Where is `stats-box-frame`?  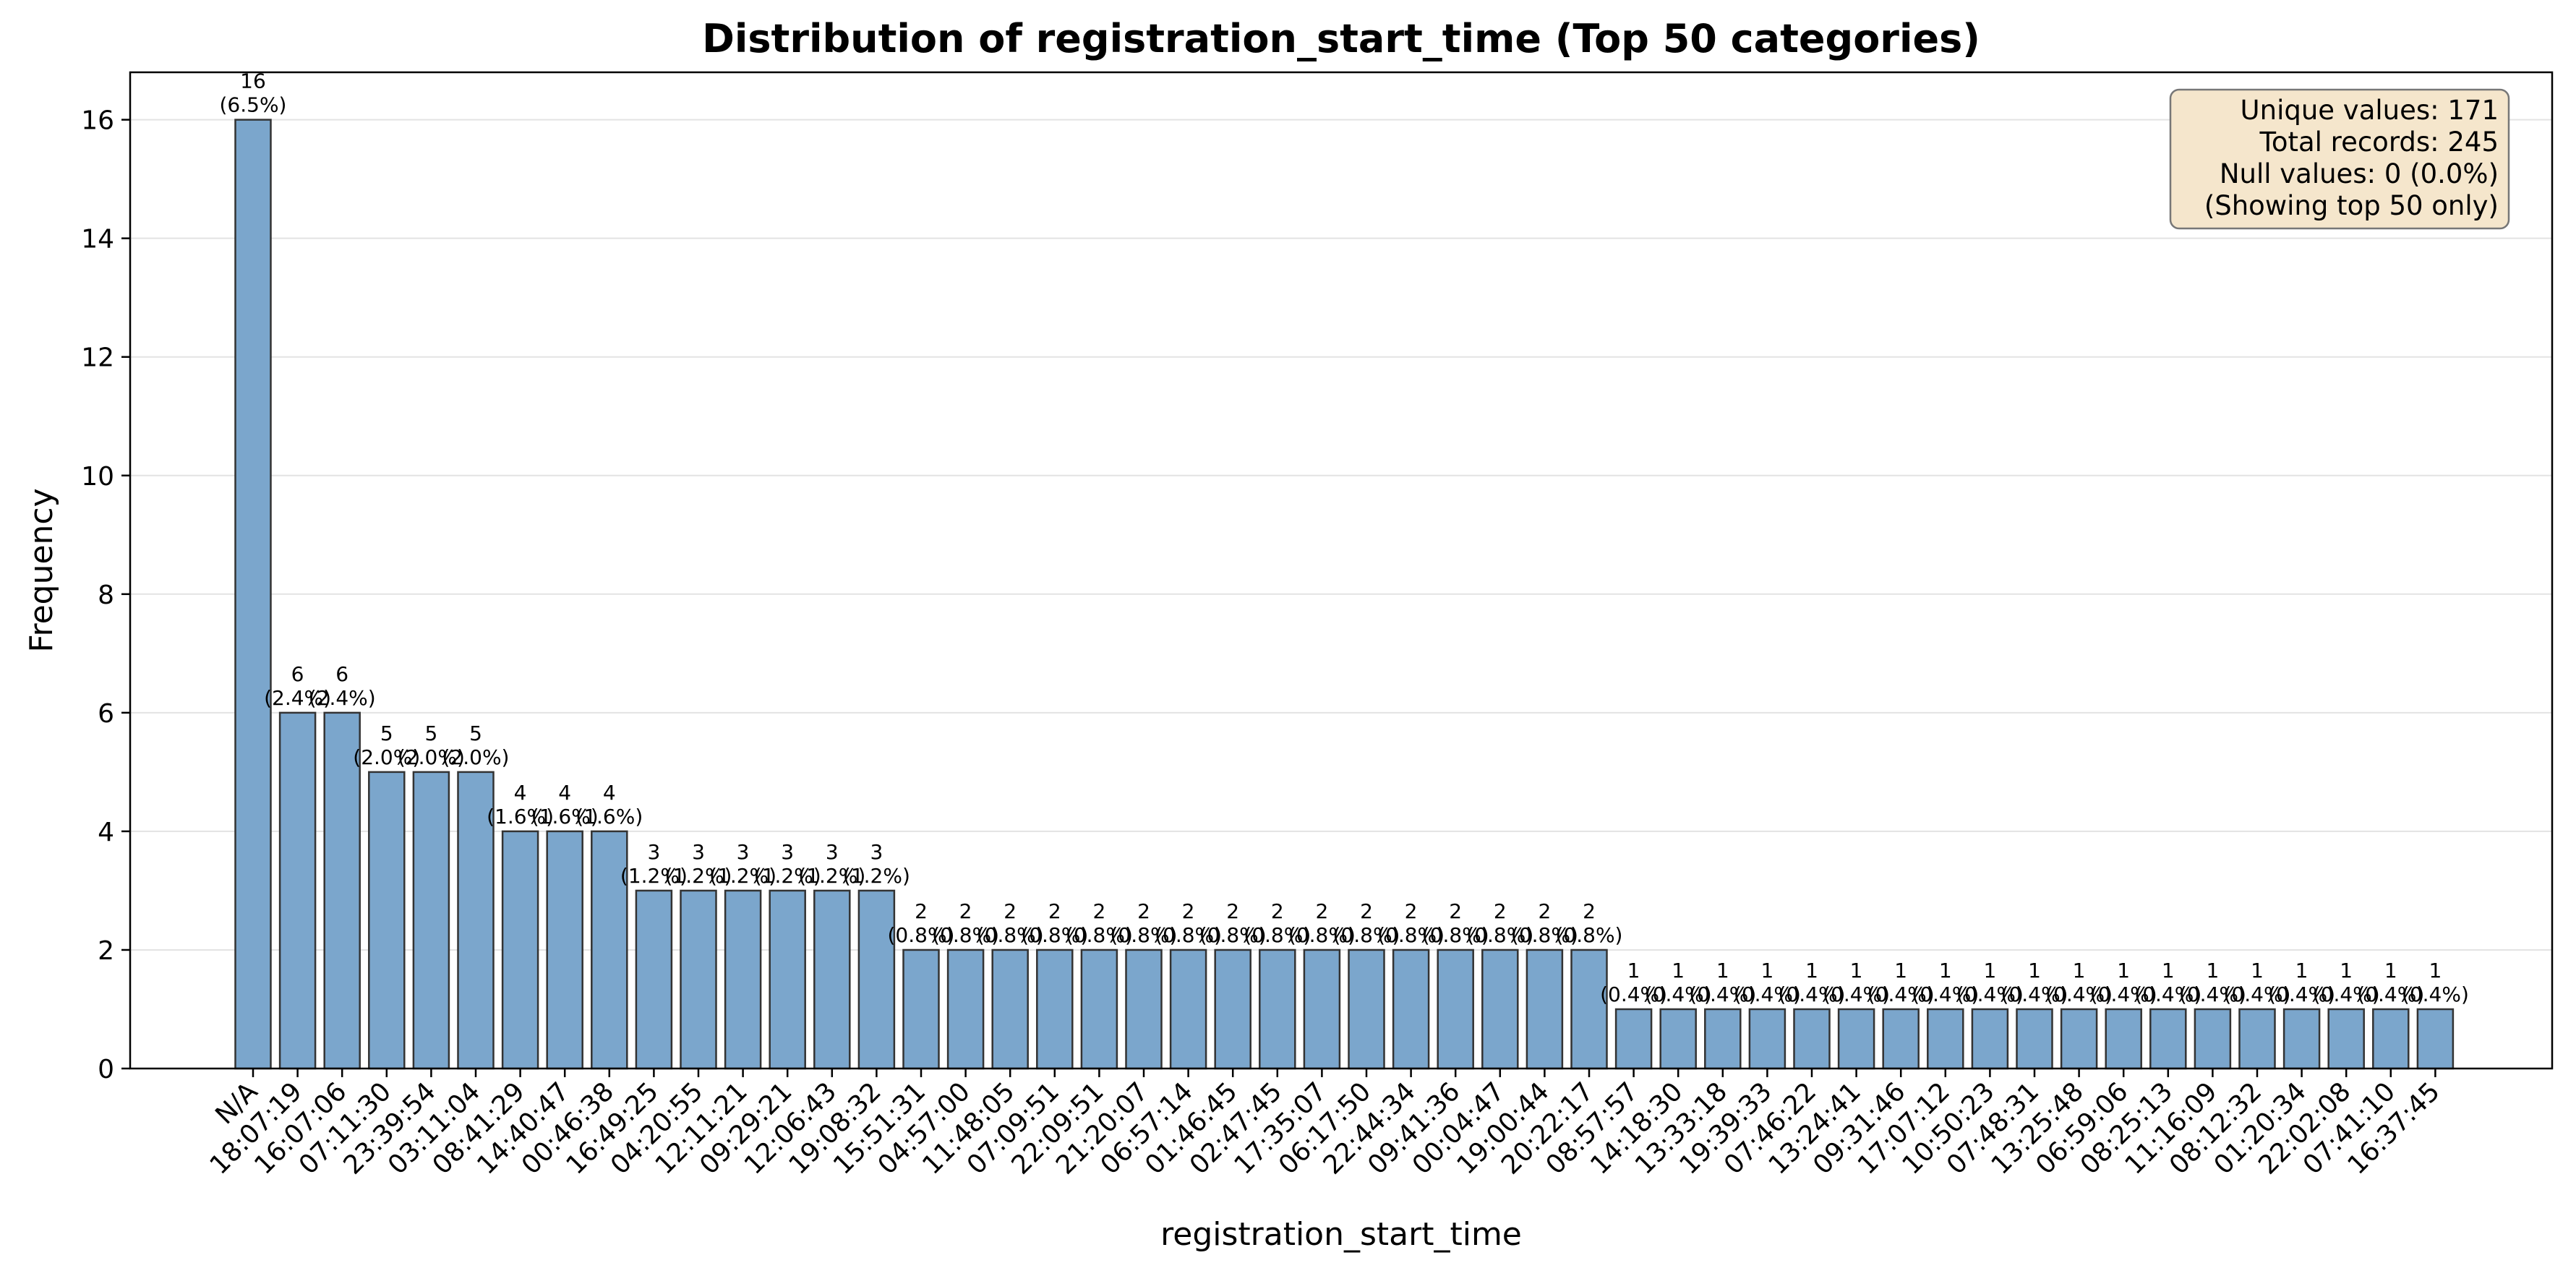 stats-box-frame is located at coordinates (2339, 159).